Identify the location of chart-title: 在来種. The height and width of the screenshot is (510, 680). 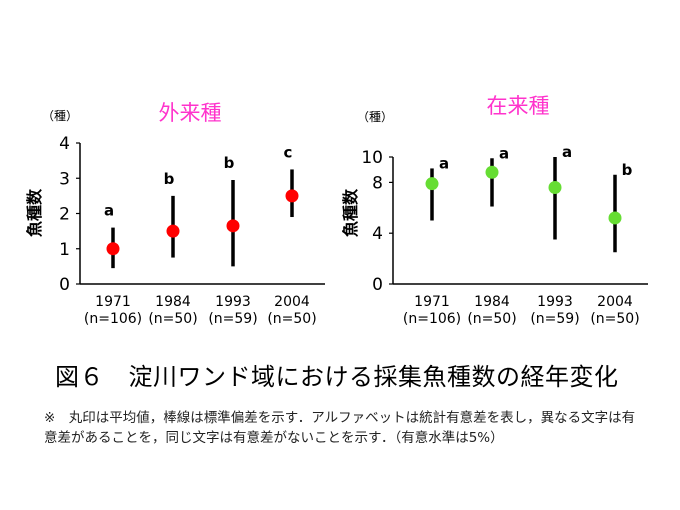
(518, 106).